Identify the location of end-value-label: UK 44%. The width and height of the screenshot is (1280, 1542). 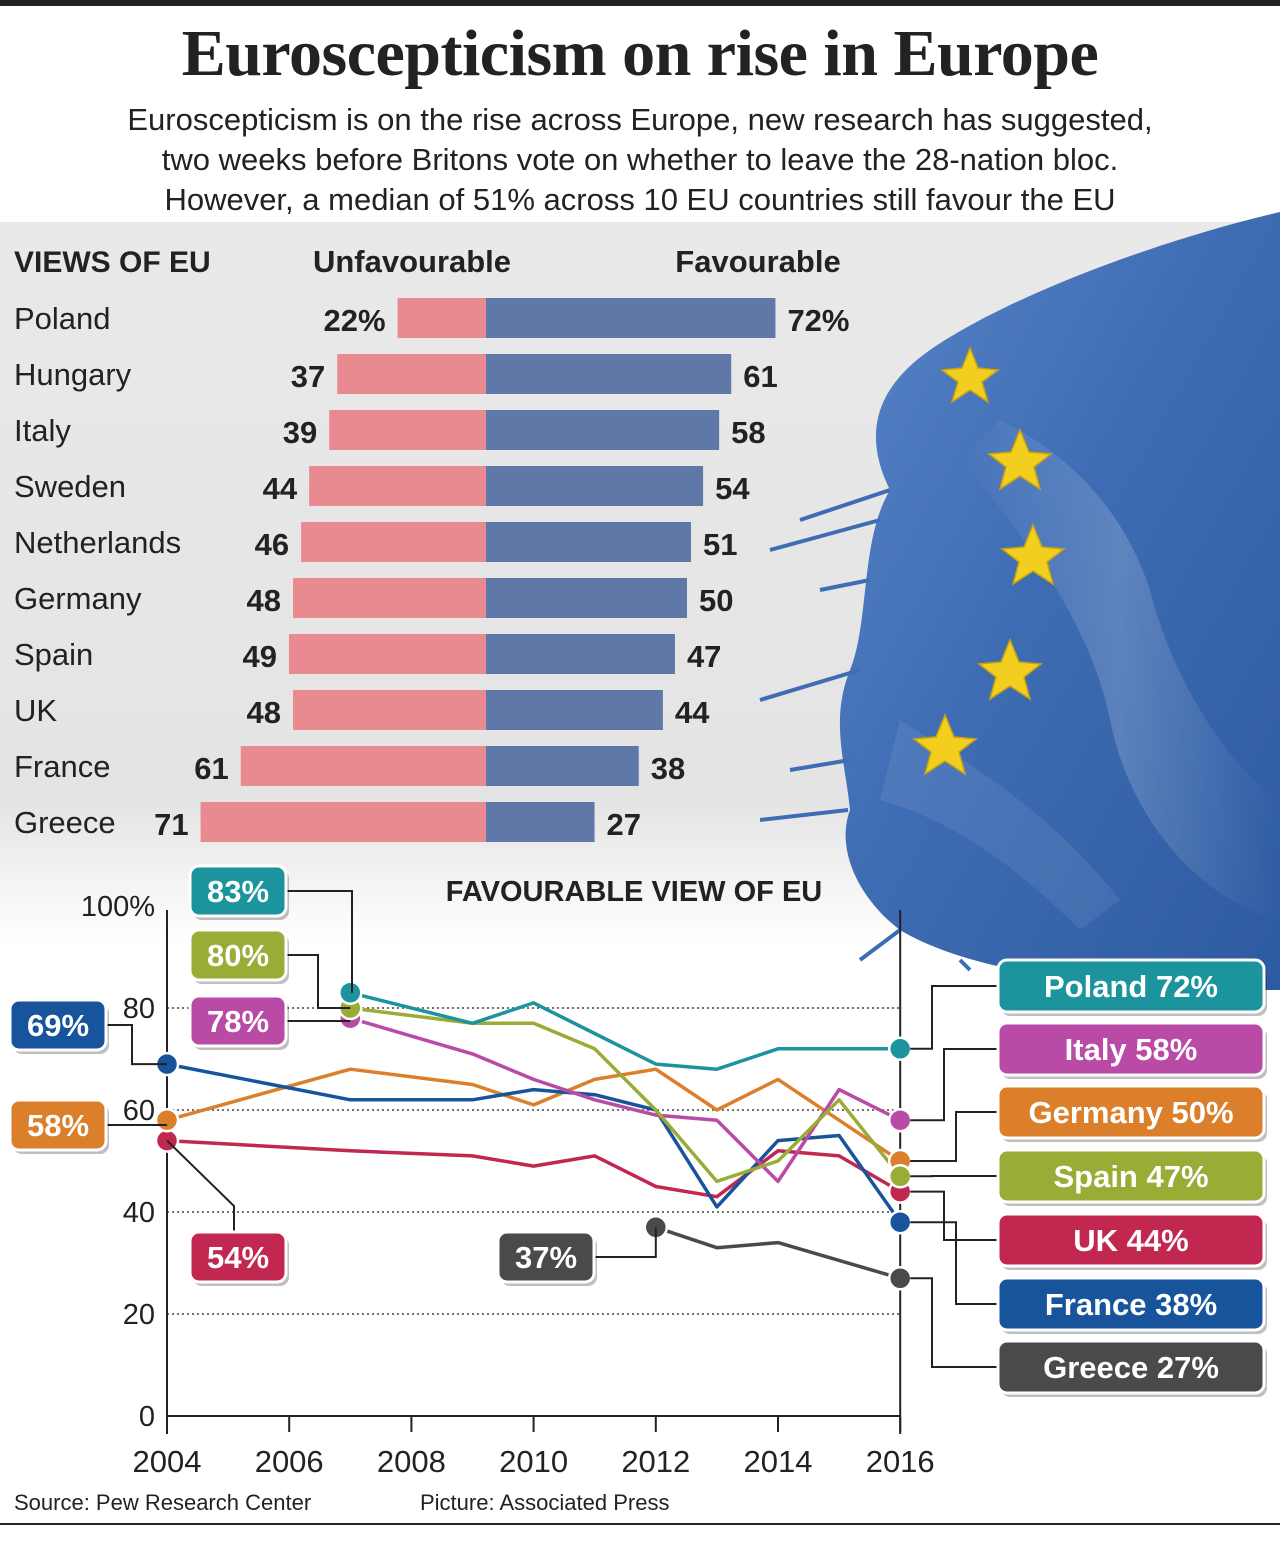
(1130, 1240).